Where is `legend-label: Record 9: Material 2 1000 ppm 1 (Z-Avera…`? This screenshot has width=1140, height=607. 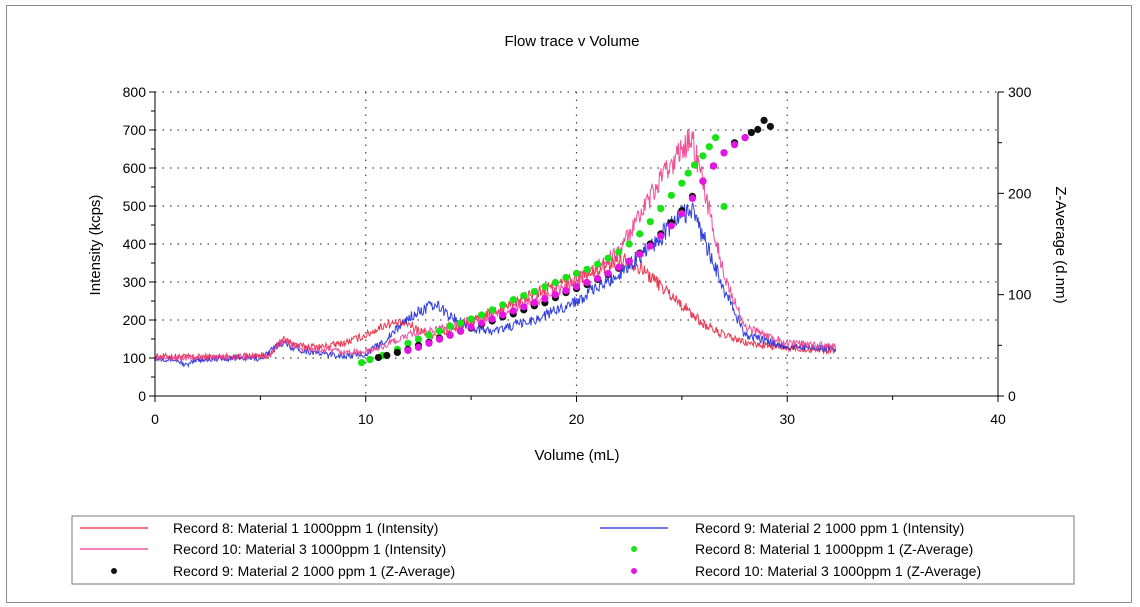 legend-label: Record 9: Material 2 1000 ppm 1 (Z-Avera… is located at coordinates (314, 571).